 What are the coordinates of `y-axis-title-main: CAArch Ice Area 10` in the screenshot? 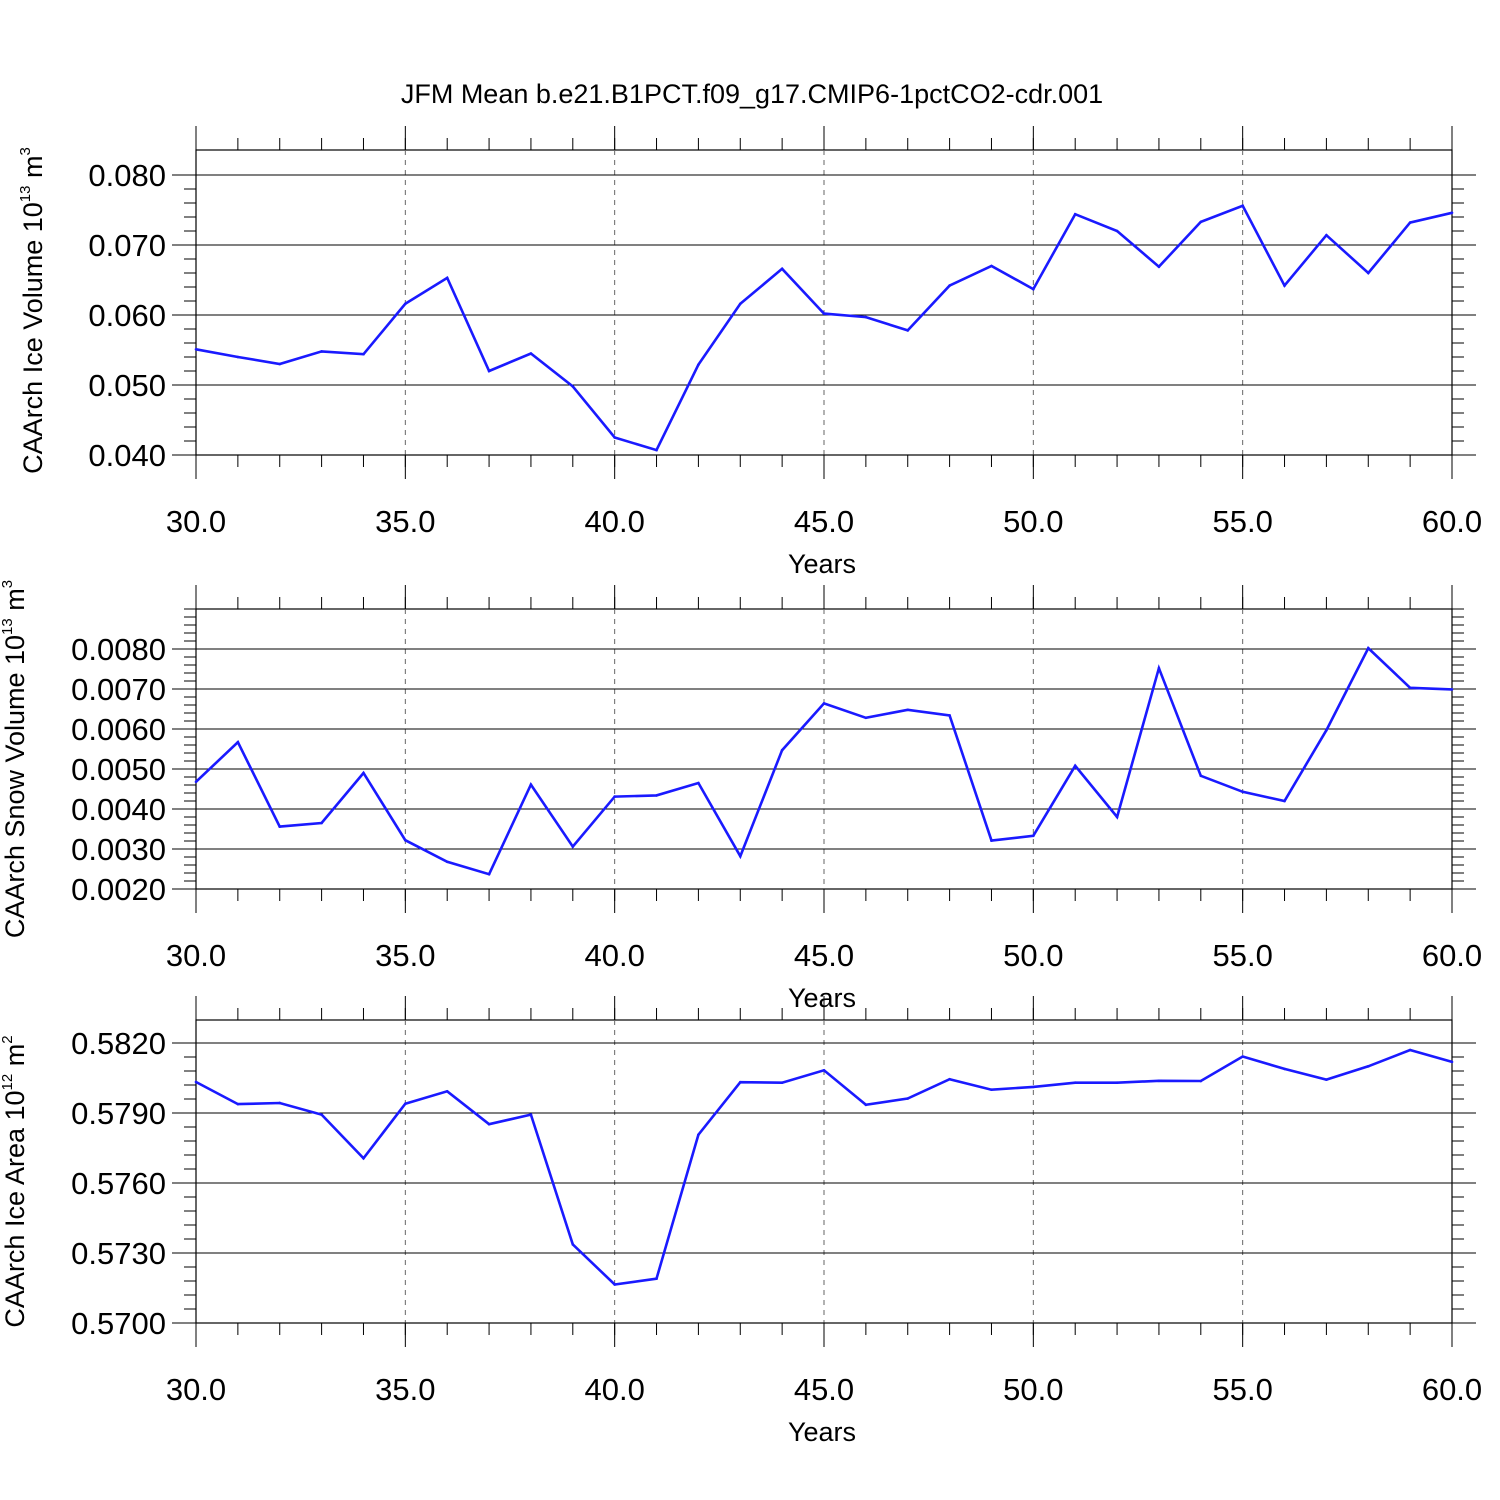 It's located at (15, 1208).